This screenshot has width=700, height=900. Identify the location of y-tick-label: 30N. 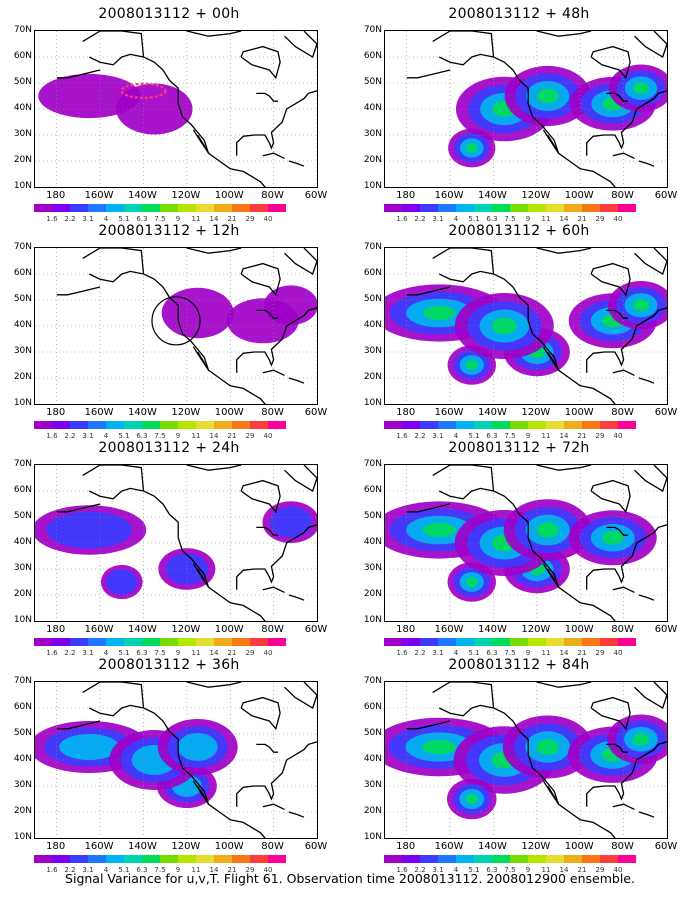
(22, 351).